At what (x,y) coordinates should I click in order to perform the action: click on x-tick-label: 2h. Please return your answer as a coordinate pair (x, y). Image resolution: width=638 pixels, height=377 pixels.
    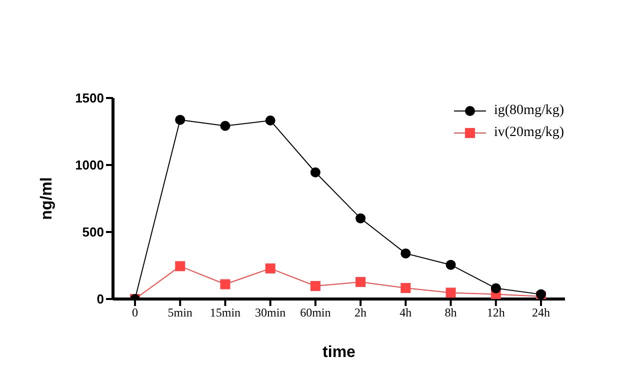
    Looking at the image, I should click on (360, 313).